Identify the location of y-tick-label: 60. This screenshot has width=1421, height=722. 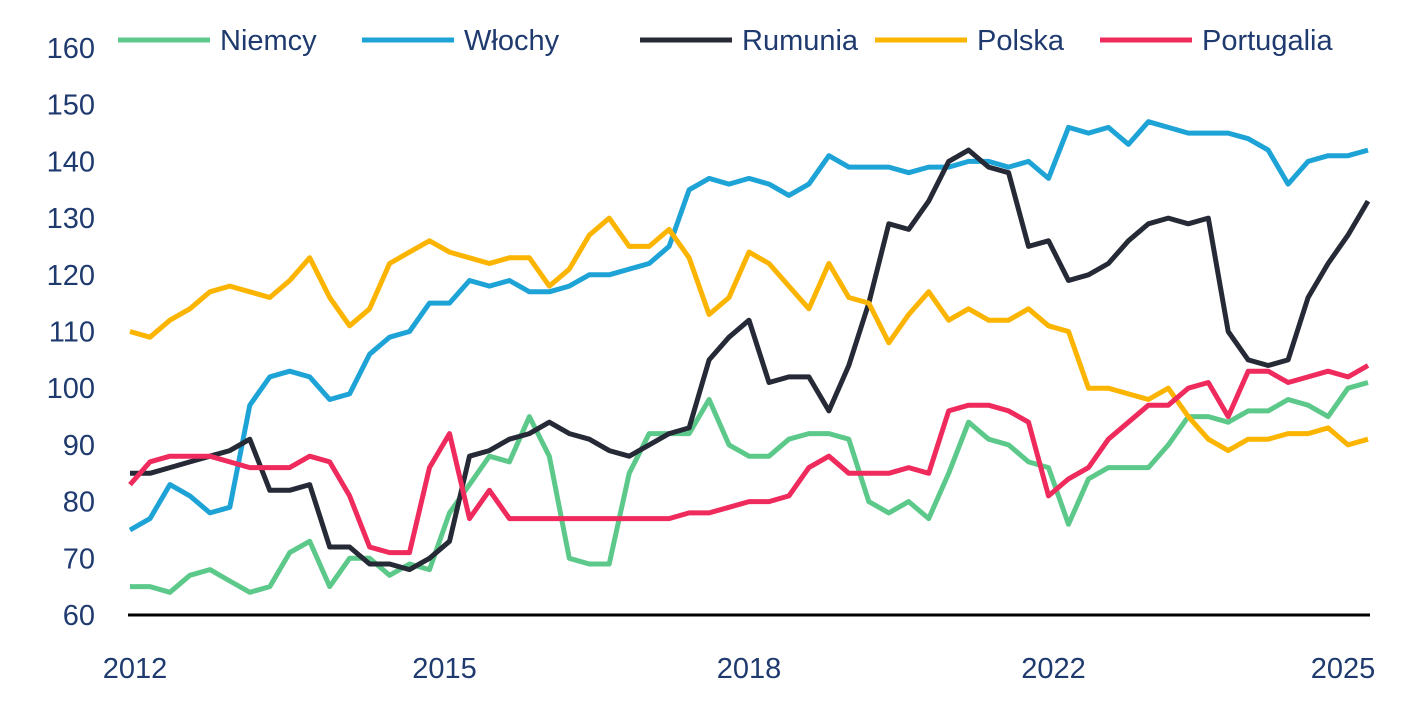
(79, 616).